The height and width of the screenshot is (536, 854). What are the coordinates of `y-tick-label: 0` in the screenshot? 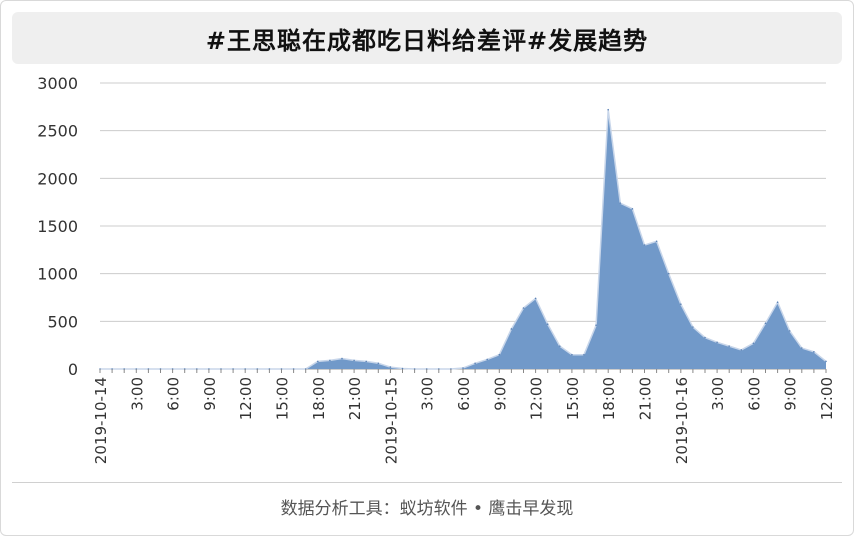 It's located at (73, 369).